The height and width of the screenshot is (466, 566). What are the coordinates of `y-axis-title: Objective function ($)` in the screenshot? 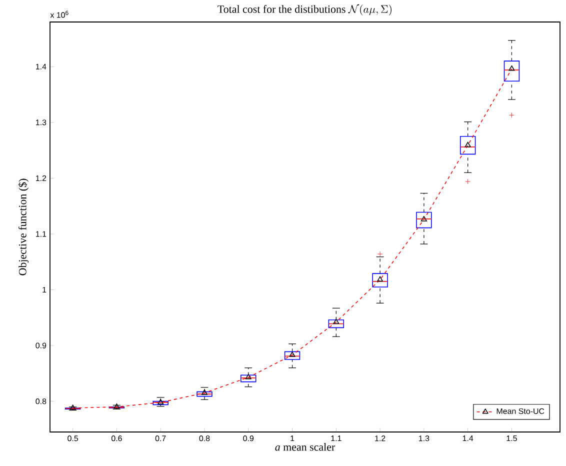 It's located at (23, 227).